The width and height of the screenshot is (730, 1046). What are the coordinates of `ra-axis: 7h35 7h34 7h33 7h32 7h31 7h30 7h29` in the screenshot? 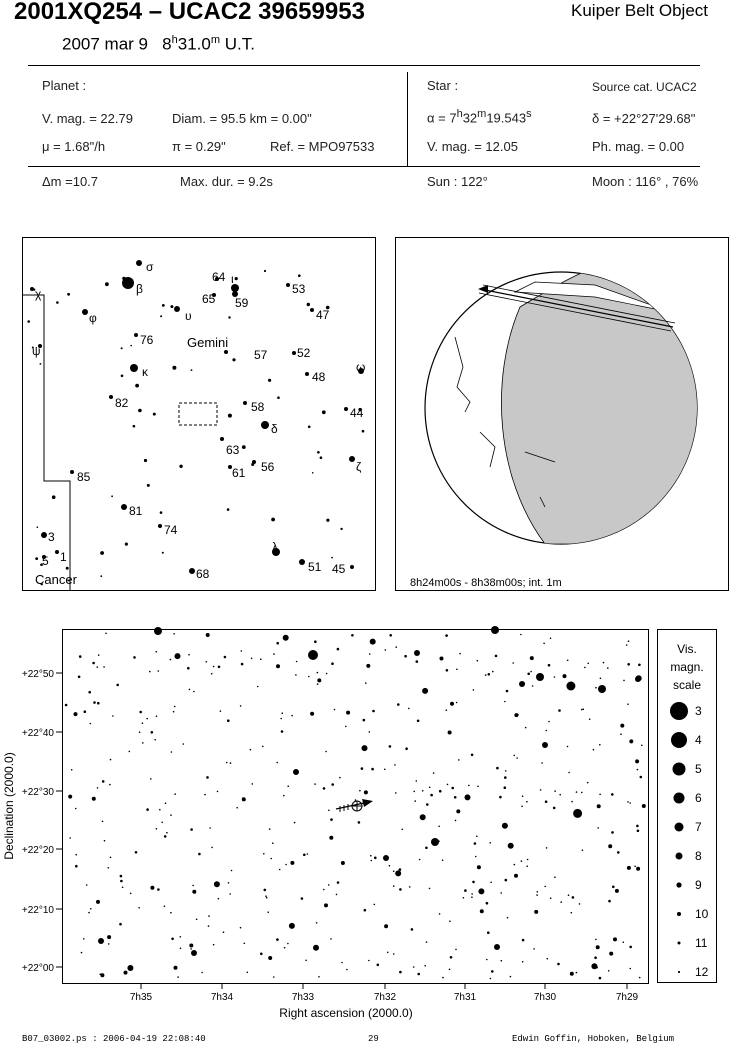 It's located at (384, 993).